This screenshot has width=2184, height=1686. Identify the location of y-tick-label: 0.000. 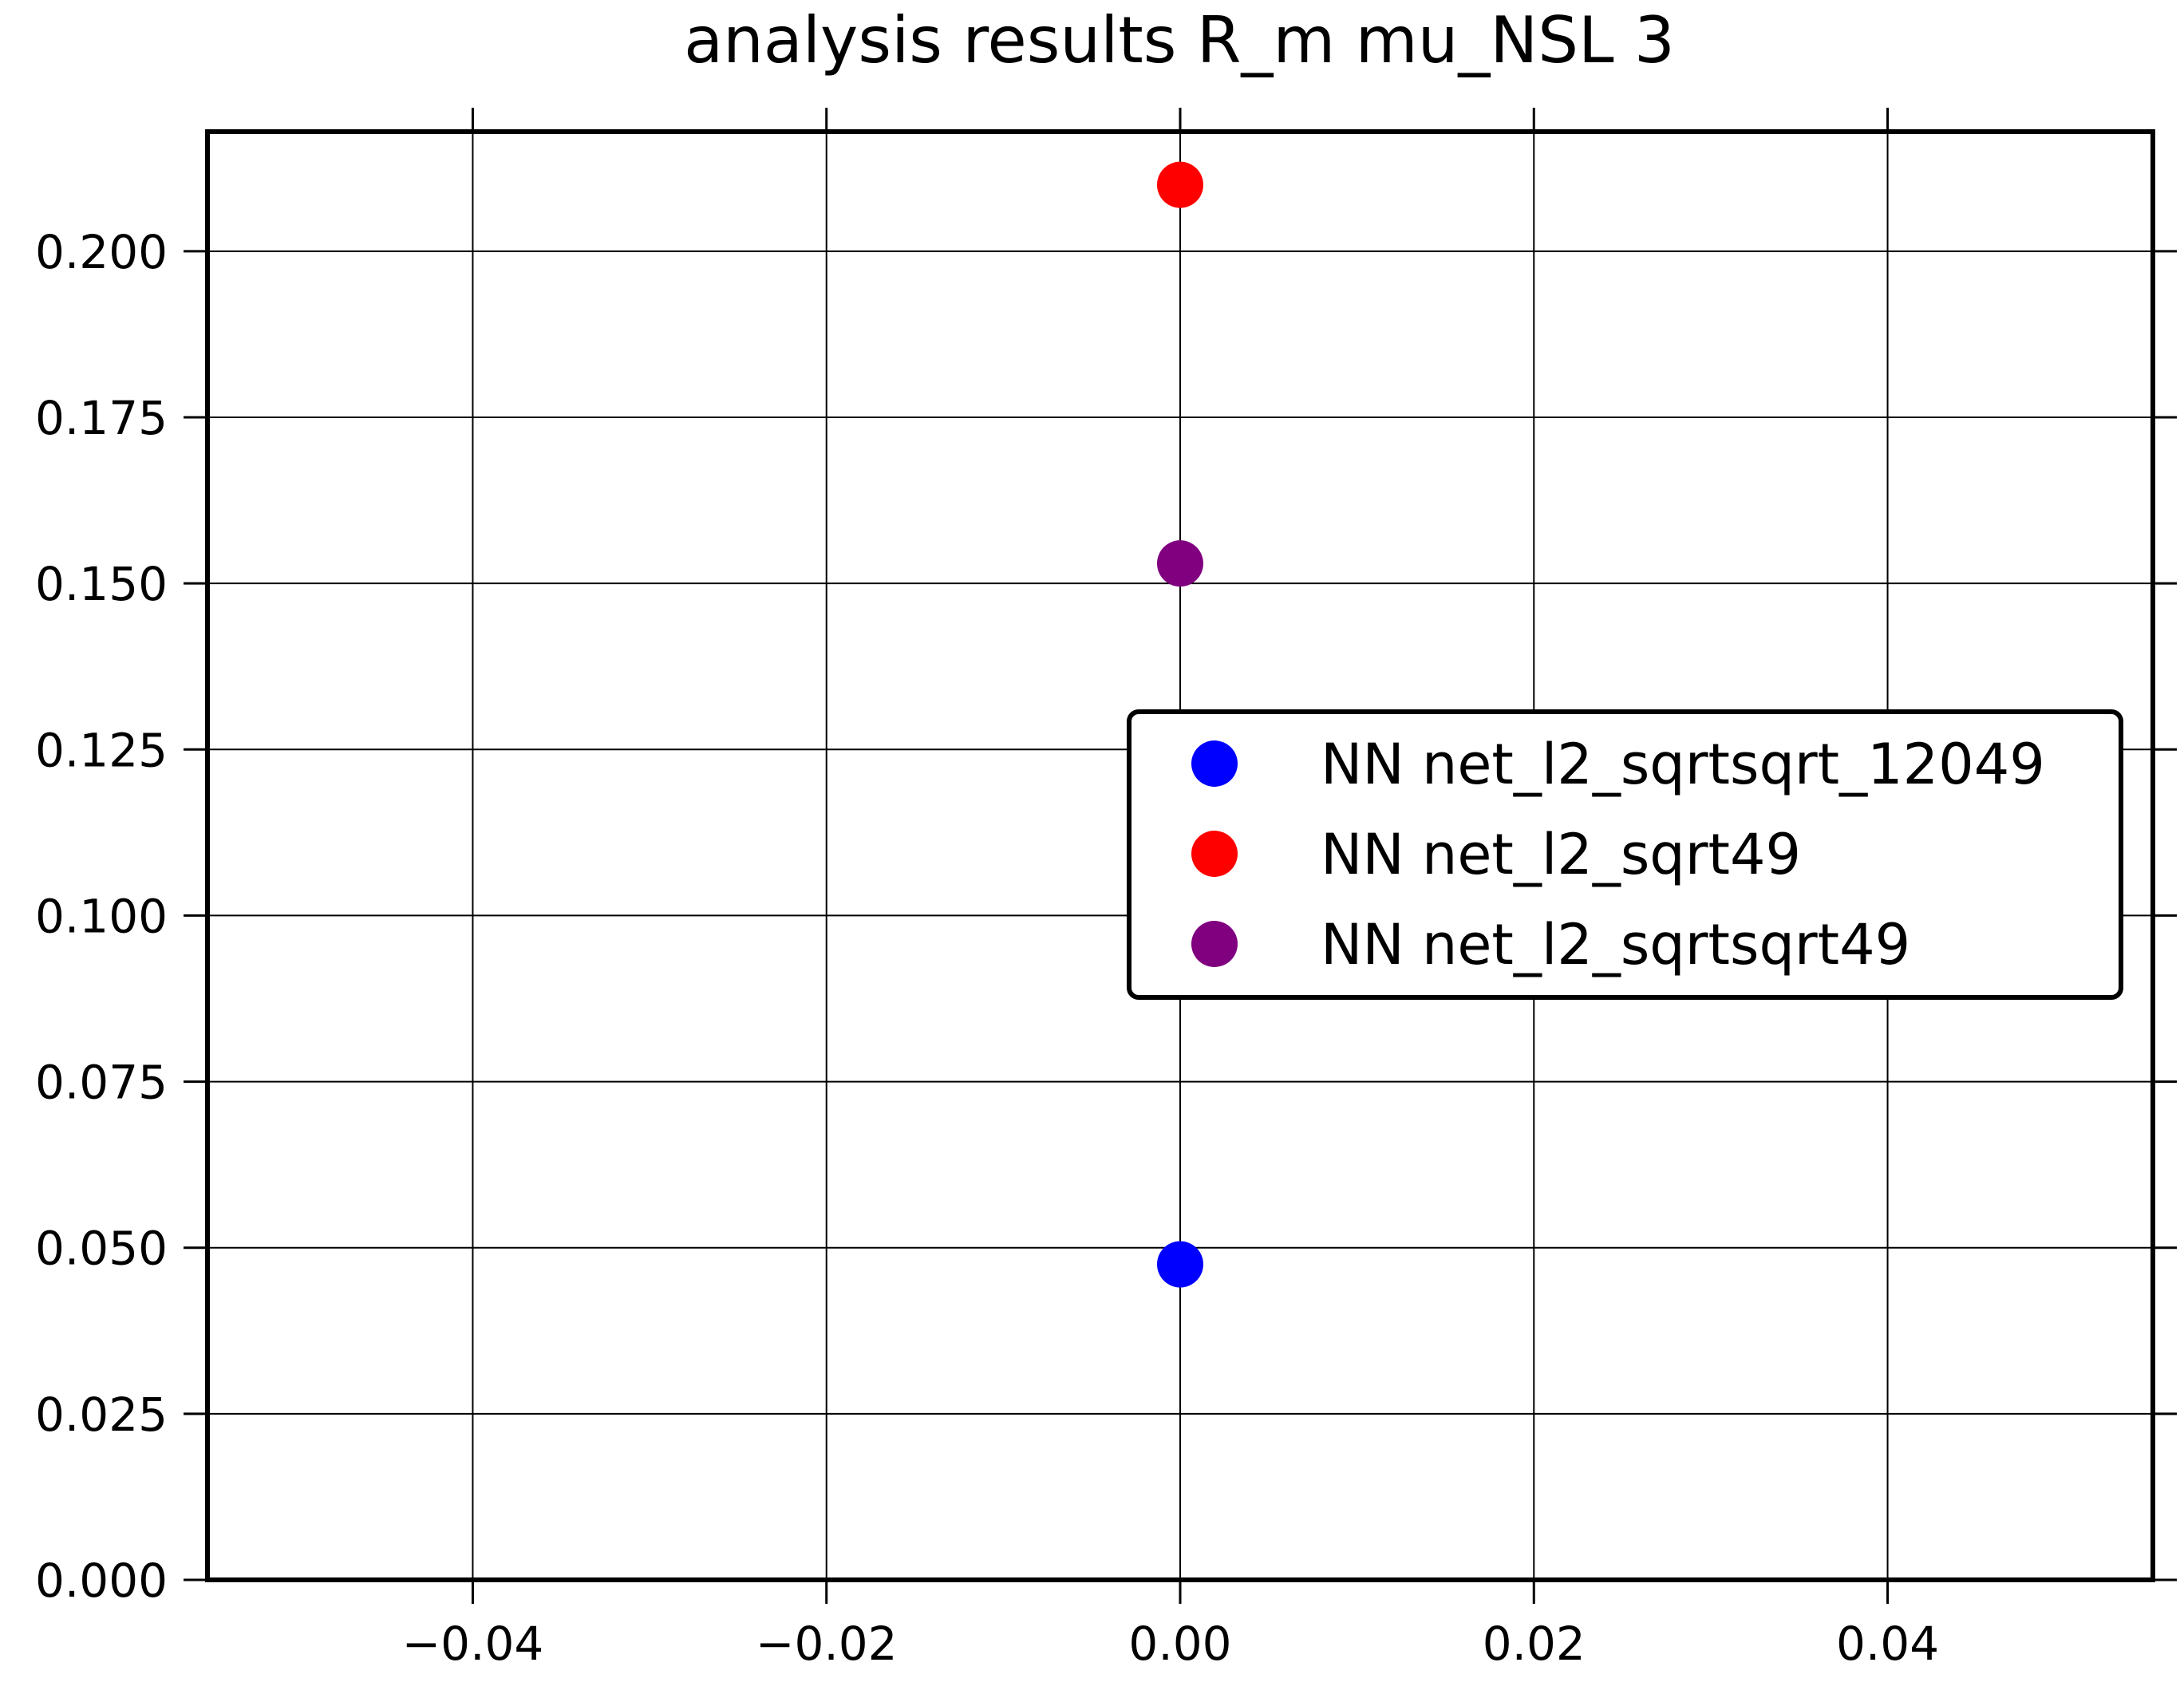
(101, 1581).